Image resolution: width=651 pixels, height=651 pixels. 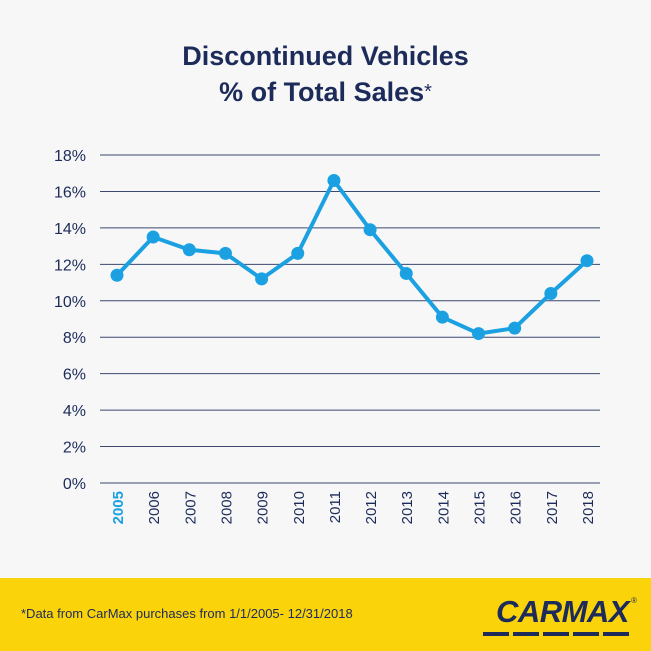 What do you see at coordinates (552, 507) in the screenshot?
I see `x-tick-label: 2017` at bounding box center [552, 507].